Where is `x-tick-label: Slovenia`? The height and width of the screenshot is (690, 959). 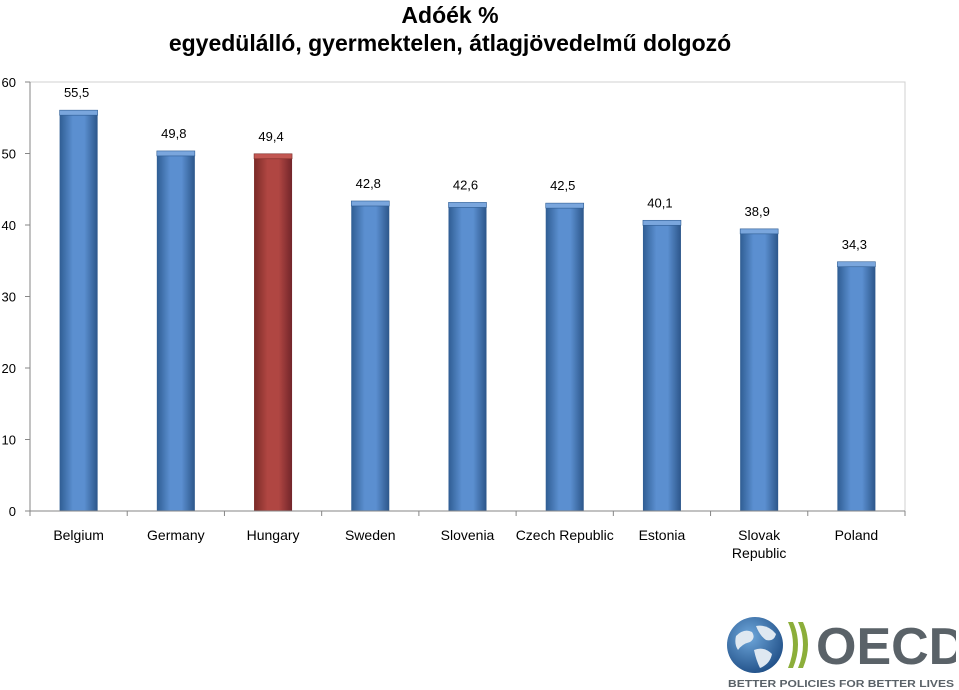 x-tick-label: Slovenia is located at coordinates (468, 535).